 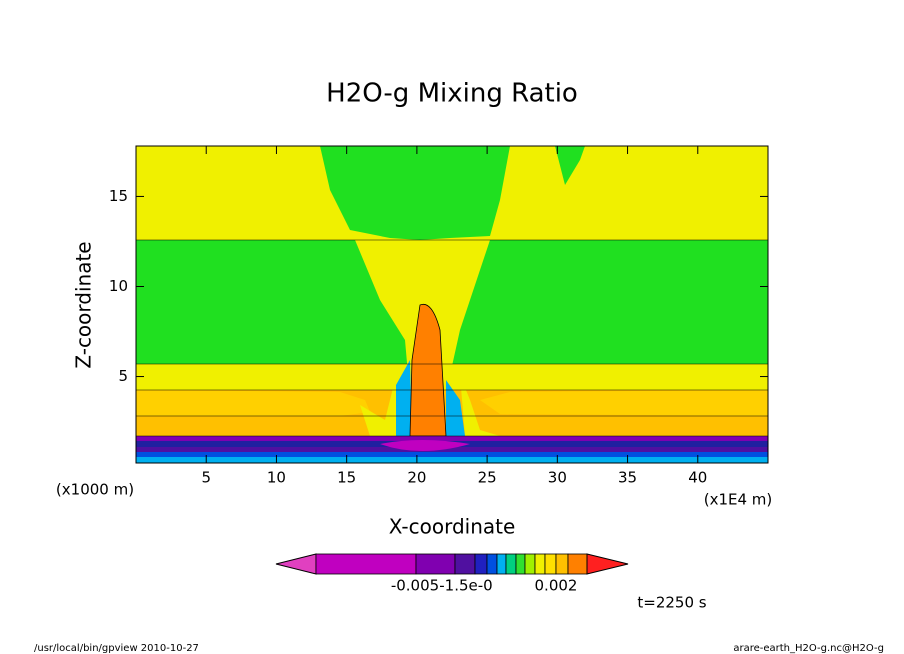 What do you see at coordinates (118, 196) in the screenshot?
I see `y-tick-label: 15` at bounding box center [118, 196].